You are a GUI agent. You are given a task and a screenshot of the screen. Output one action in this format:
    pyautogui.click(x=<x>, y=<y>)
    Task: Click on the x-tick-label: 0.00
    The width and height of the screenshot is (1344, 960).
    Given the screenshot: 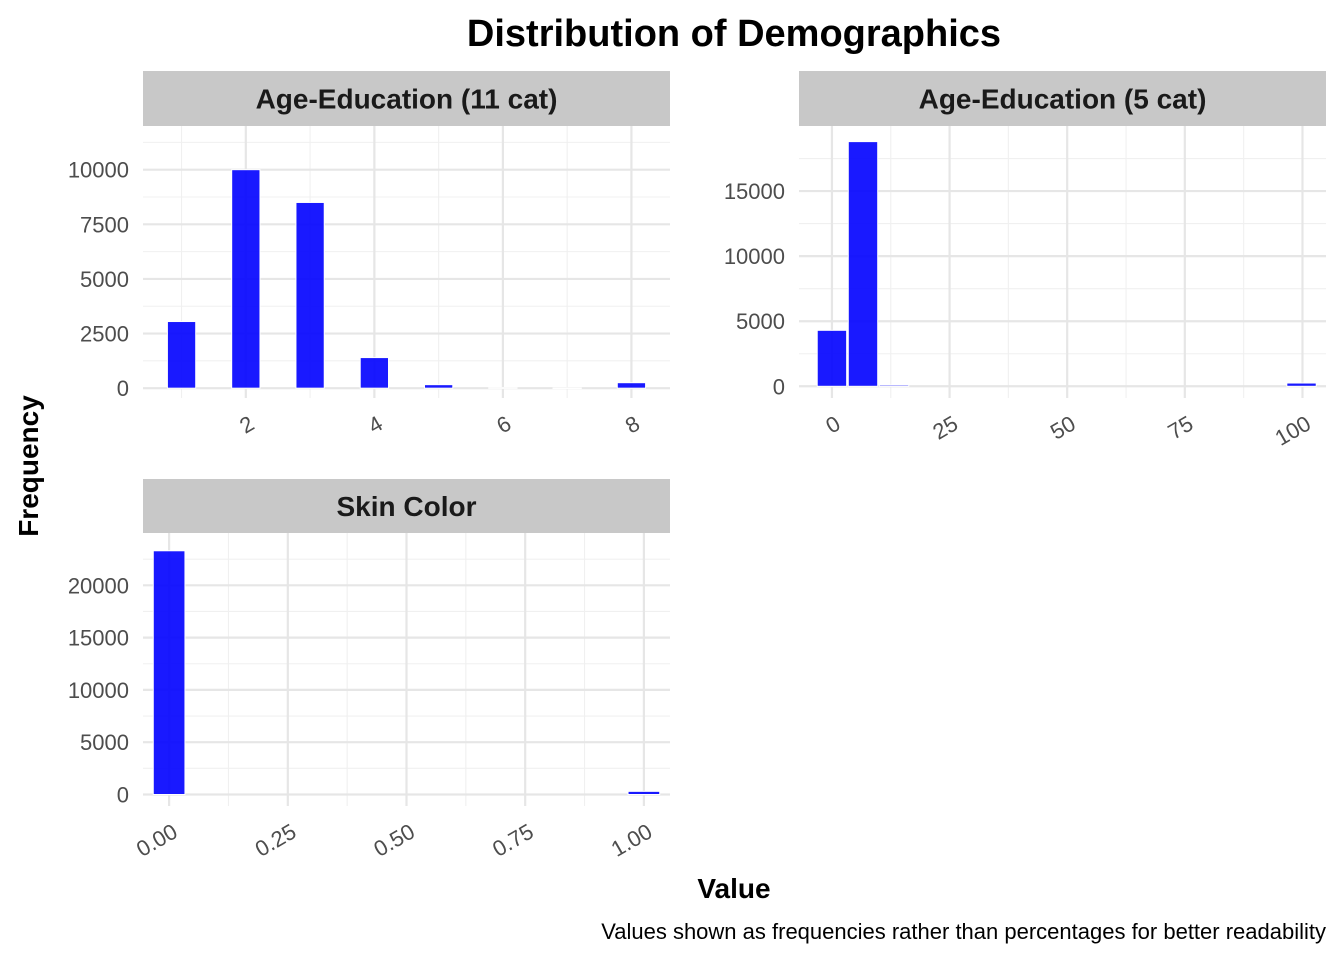 What is the action you would take?
    pyautogui.click(x=157, y=840)
    